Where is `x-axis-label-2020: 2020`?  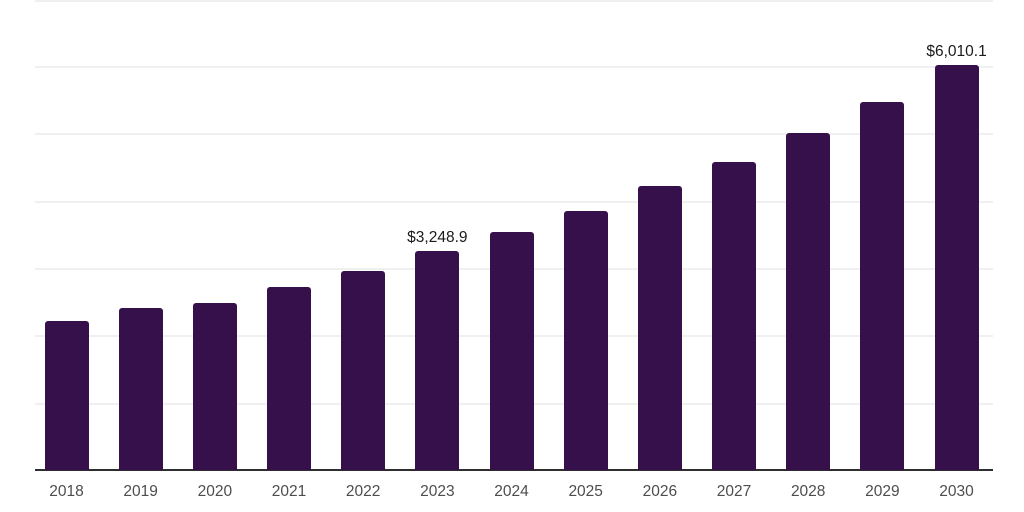
x-axis-label-2020: 2020 is located at coordinates (215, 491).